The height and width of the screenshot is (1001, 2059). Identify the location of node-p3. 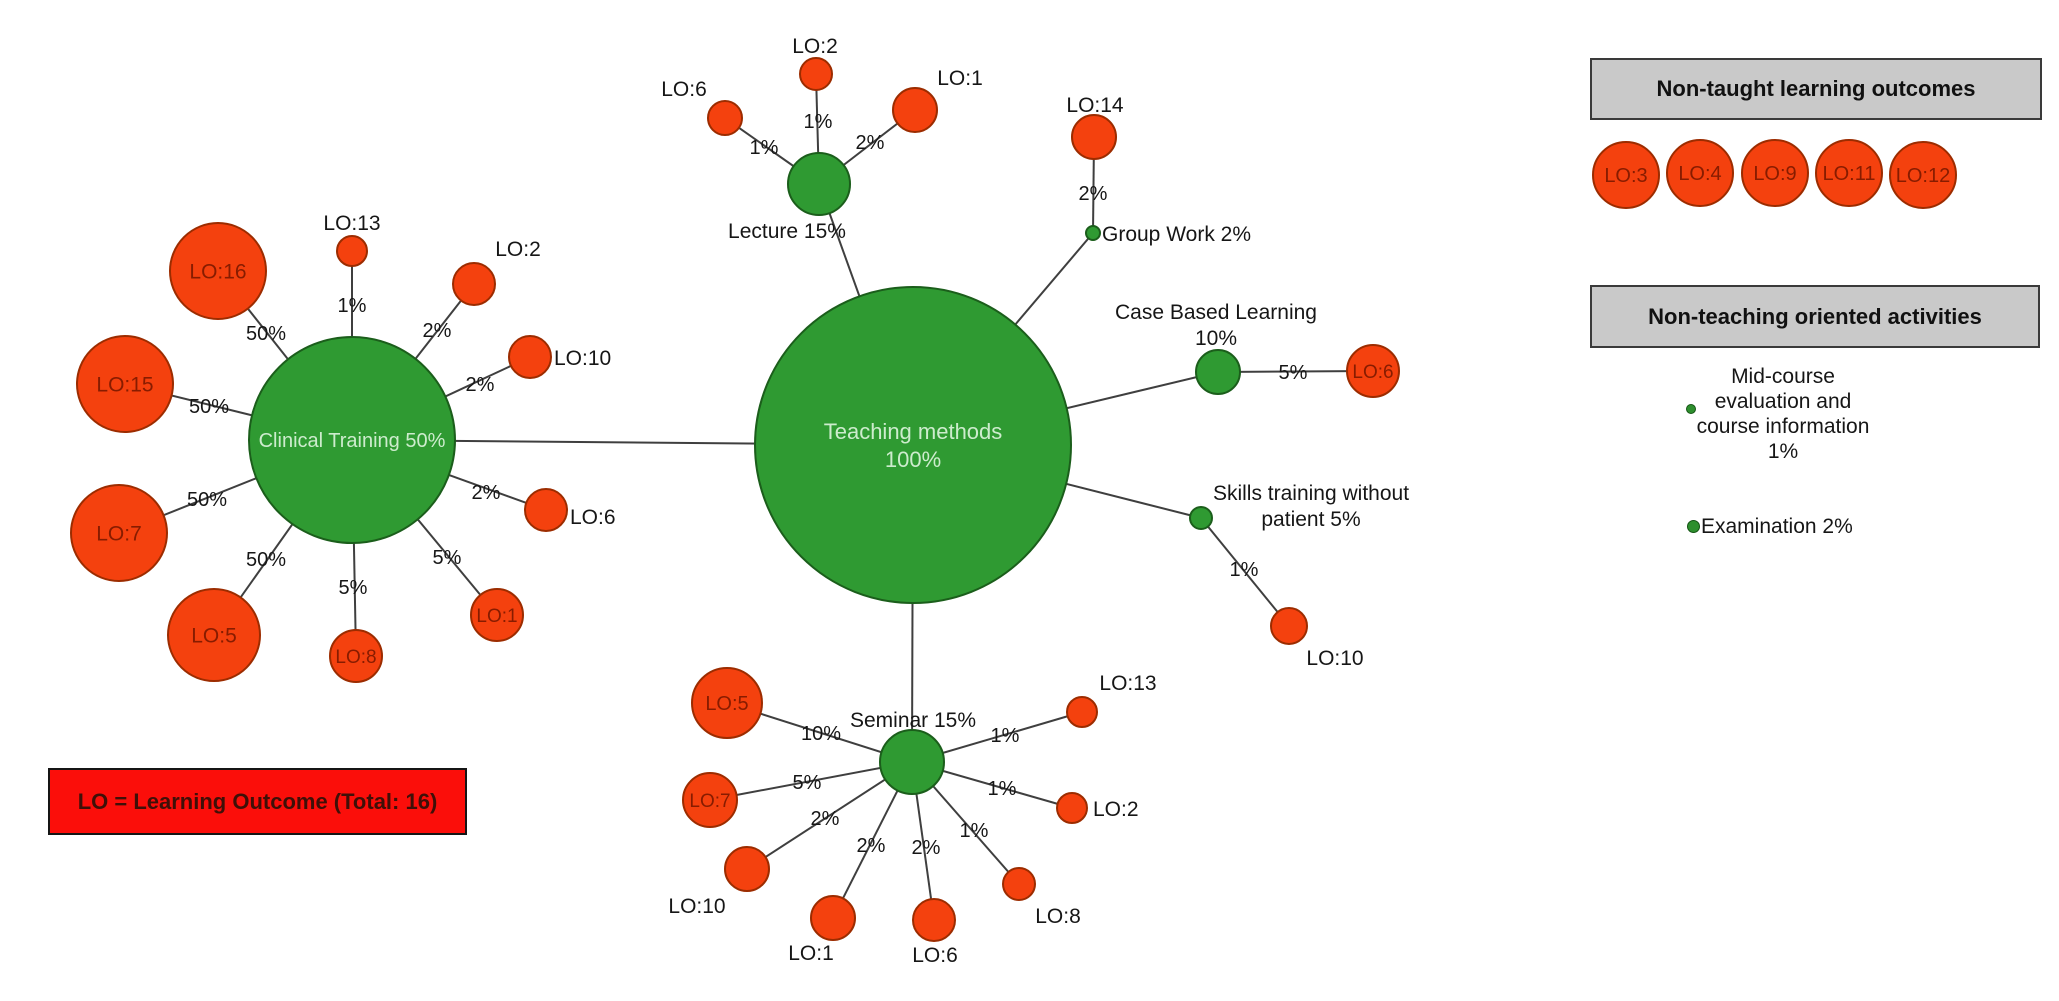
(1626, 175).